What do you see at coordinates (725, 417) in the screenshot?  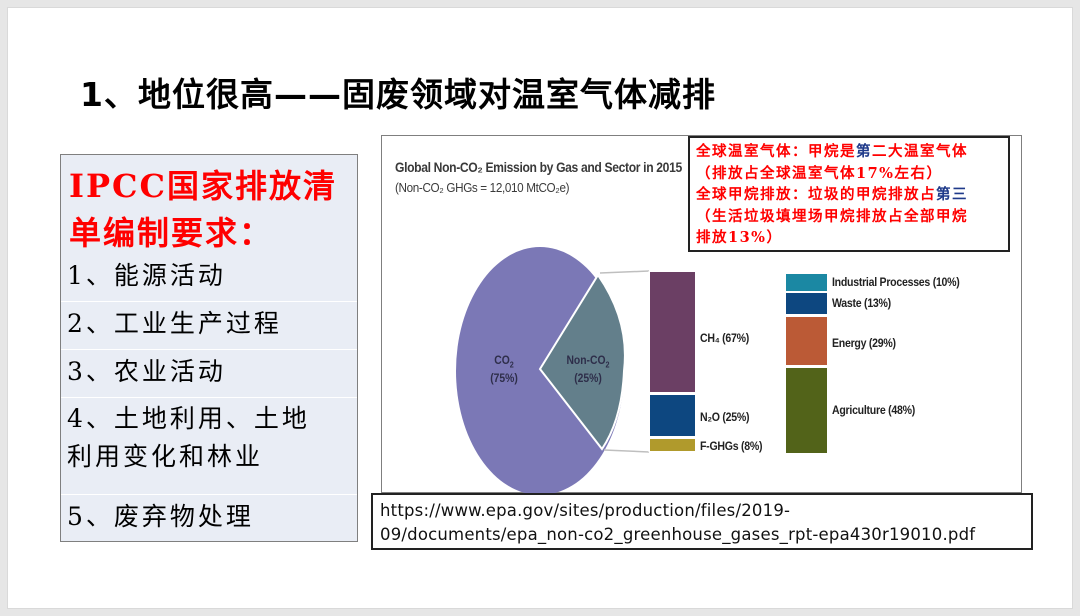 I see `label-n2o: N₂O (25%)` at bounding box center [725, 417].